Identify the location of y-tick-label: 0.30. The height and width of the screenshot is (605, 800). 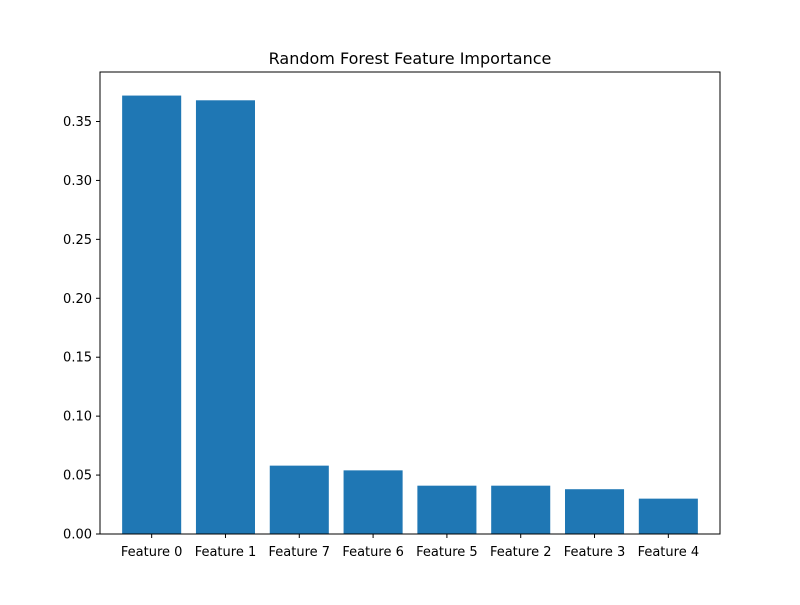
(77, 181).